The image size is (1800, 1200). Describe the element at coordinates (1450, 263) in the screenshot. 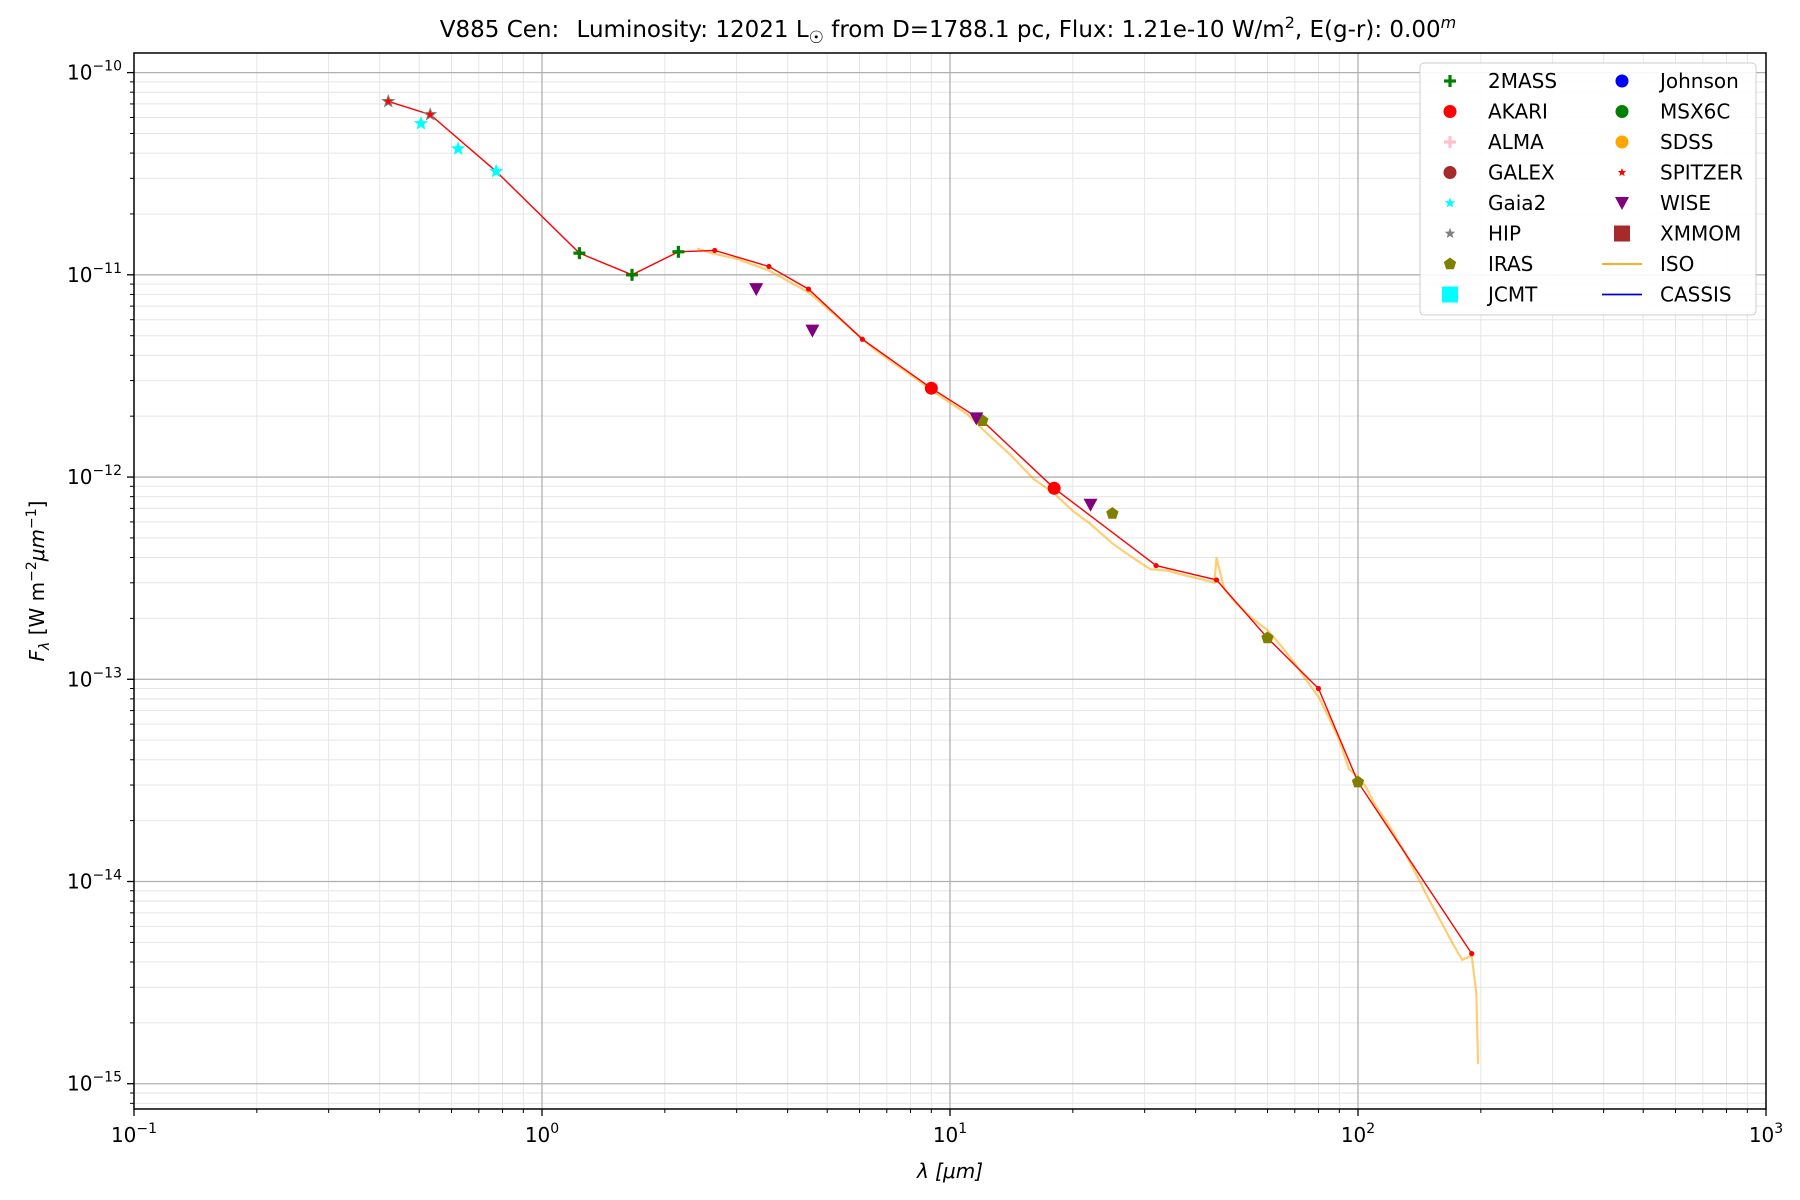

I see `legend-marker-iras` at that location.